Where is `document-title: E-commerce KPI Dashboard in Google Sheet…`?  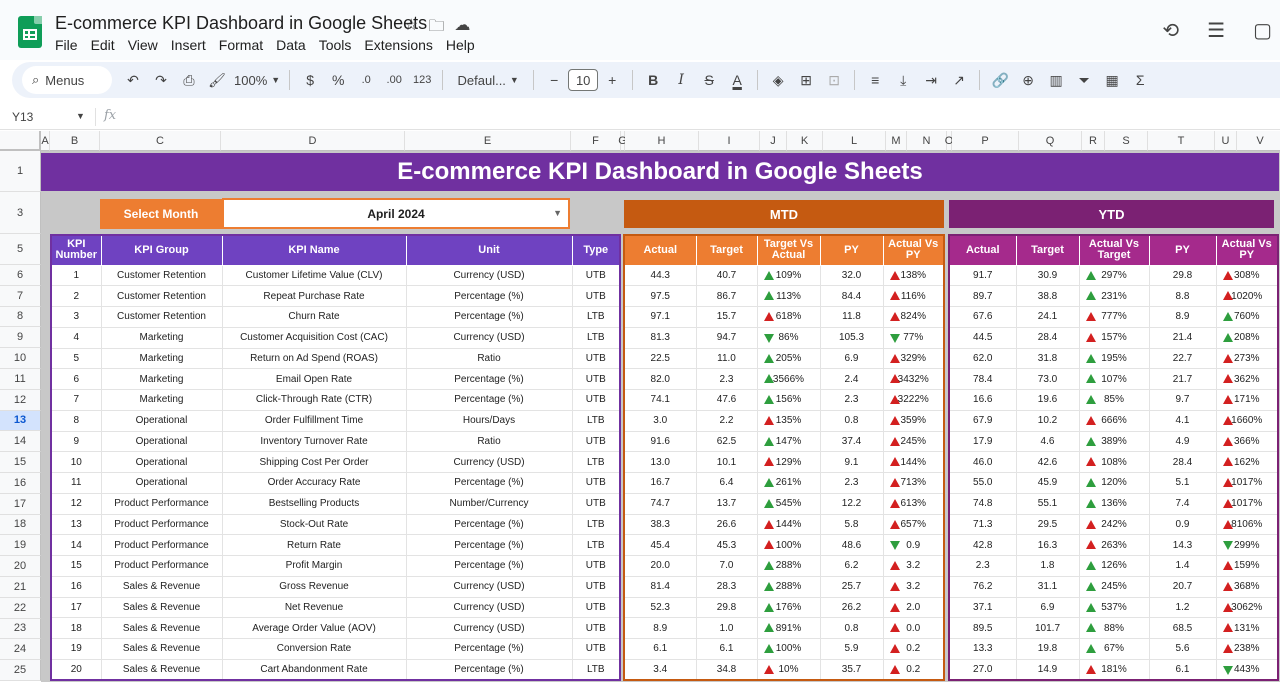
document-title: E-commerce KPI Dashboard in Google Sheet… is located at coordinates (241, 23).